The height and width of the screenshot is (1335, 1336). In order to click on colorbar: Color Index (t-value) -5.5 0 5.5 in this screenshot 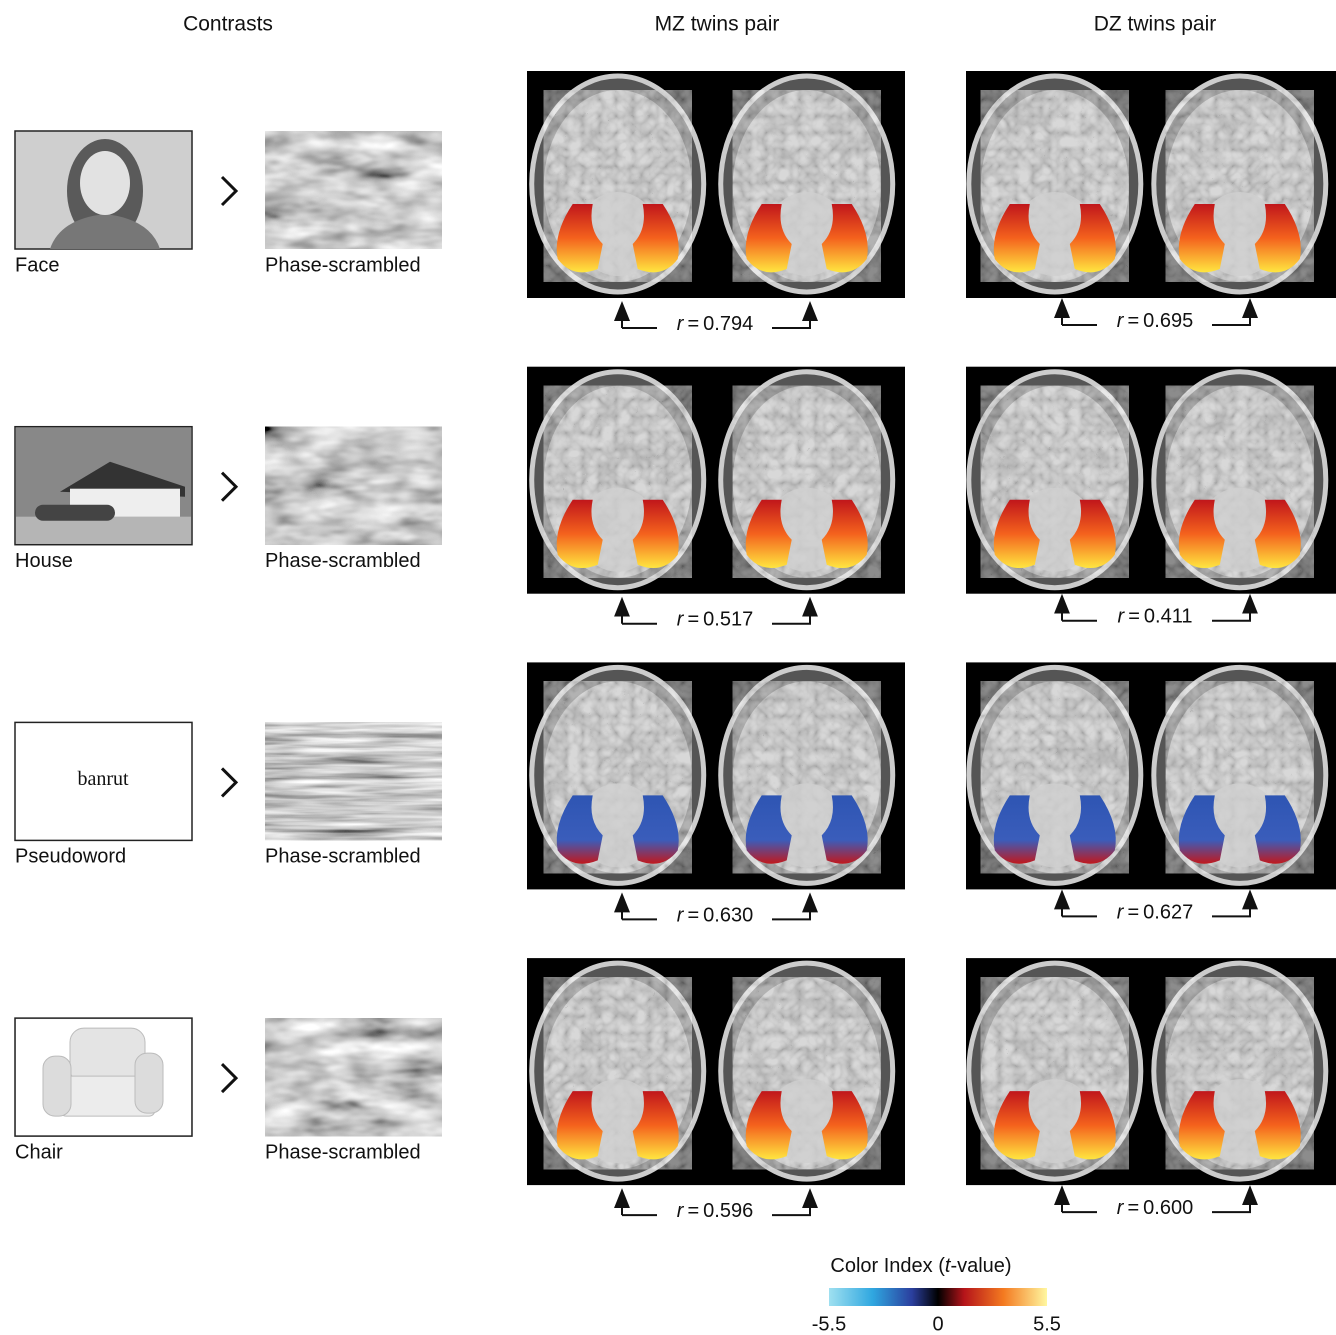, I will do `click(936, 1295)`.